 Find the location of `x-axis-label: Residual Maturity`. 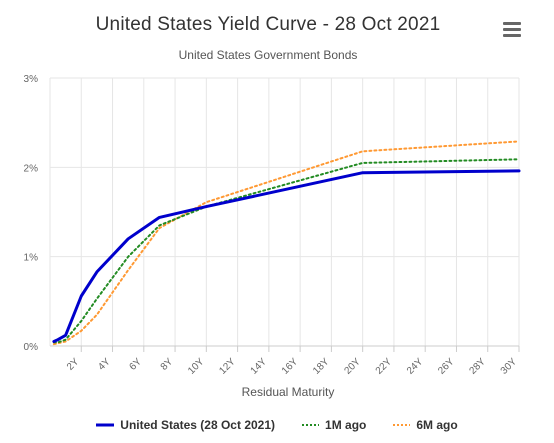

x-axis-label: Residual Maturity is located at coordinates (288, 392).